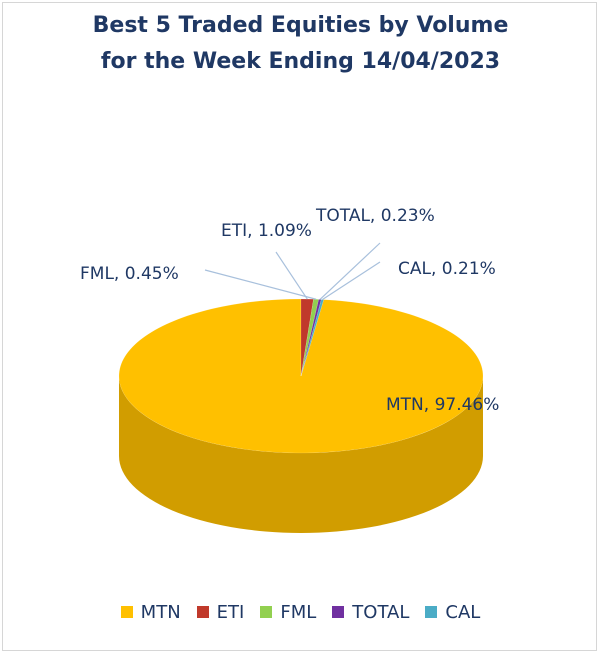  I want to click on leader-line-fml, so click(260, 284).